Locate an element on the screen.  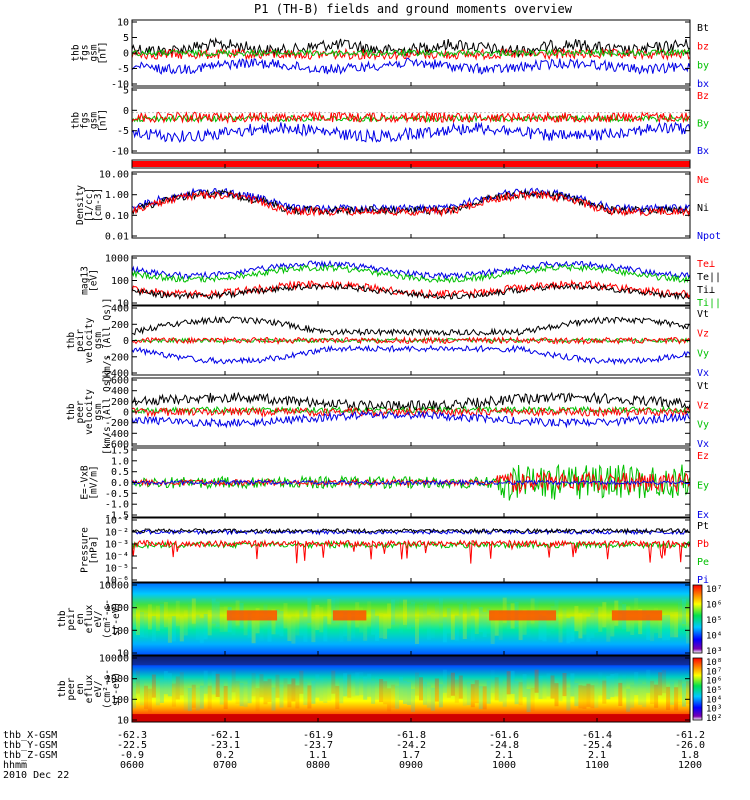
legend-pi-label: Pi is located at coordinates (703, 580).